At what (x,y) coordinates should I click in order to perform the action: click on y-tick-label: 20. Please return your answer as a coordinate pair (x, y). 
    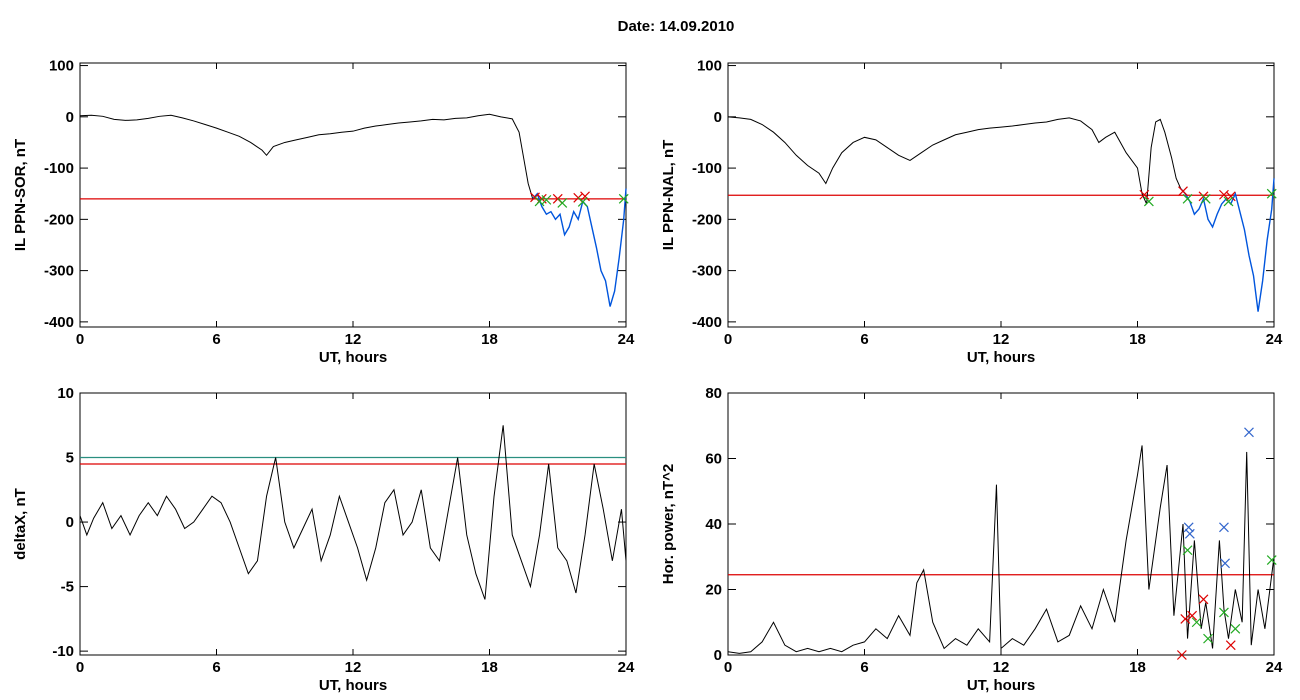
    Looking at the image, I should click on (713, 590).